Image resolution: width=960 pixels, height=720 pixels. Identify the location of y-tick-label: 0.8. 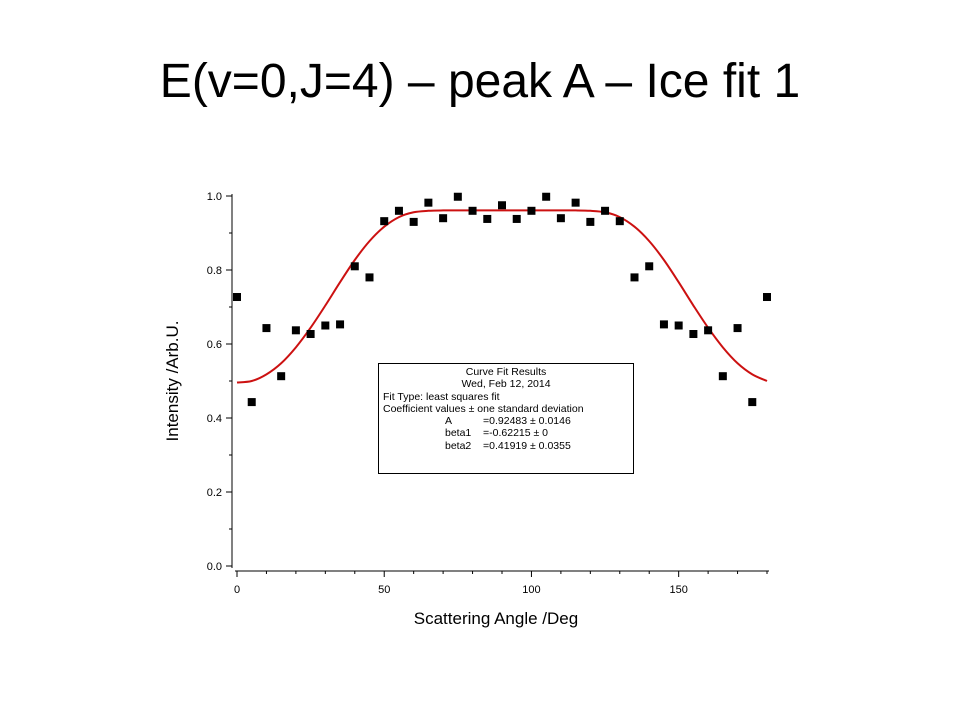
(214, 271).